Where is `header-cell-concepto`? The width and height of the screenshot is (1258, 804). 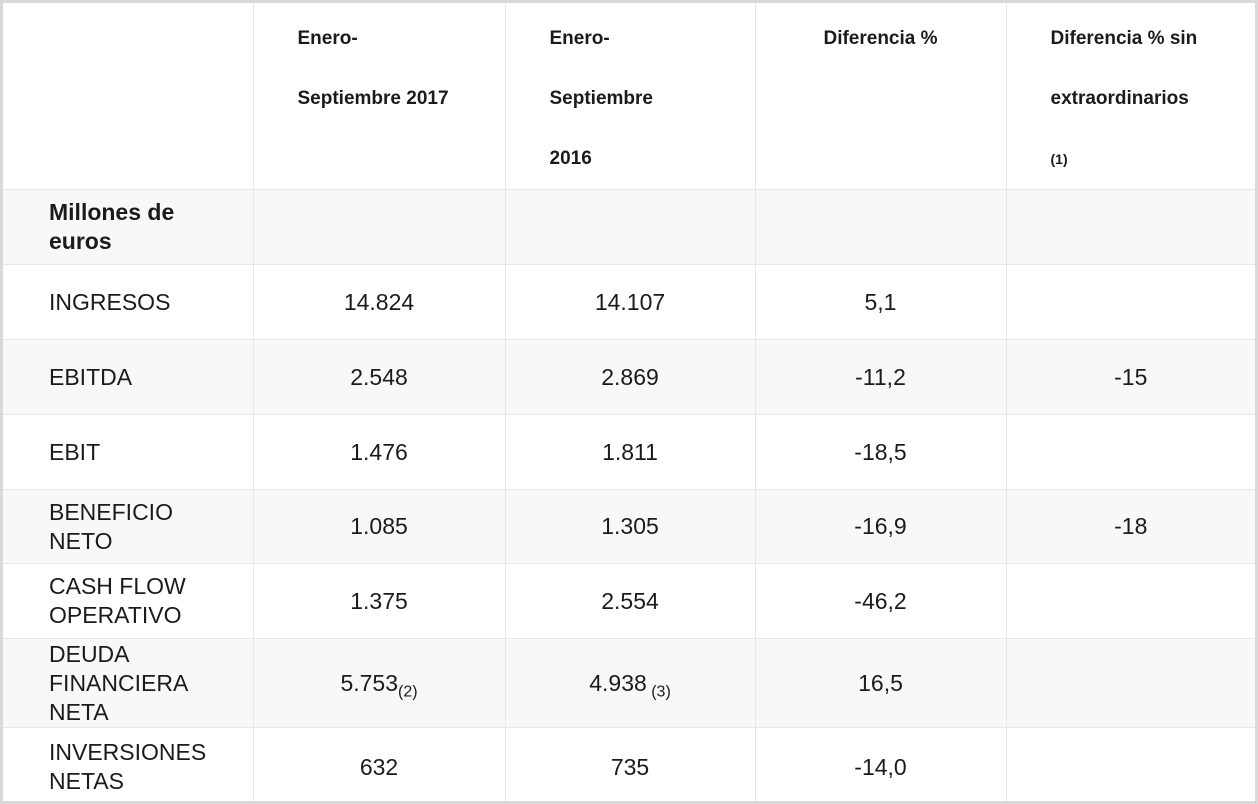
header-cell-concepto is located at coordinates (128, 96).